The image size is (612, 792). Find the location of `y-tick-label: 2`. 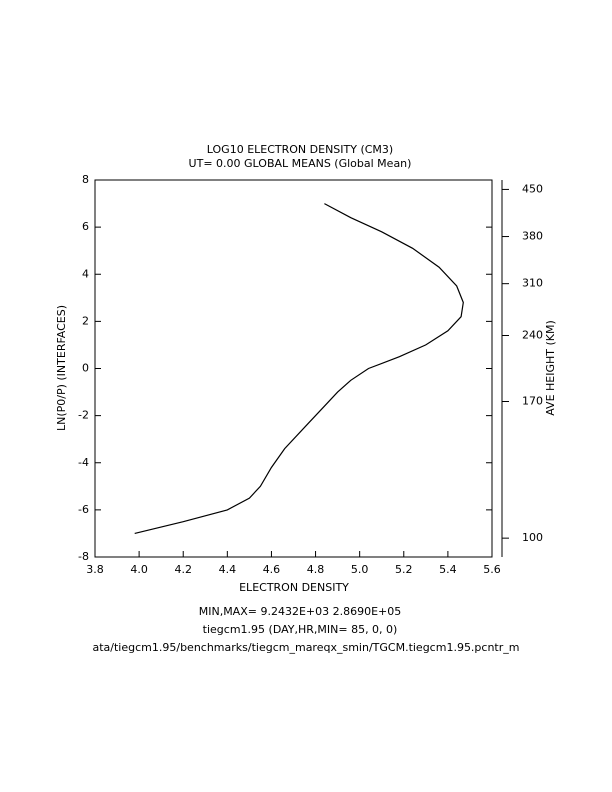

y-tick-label: 2 is located at coordinates (85, 320).